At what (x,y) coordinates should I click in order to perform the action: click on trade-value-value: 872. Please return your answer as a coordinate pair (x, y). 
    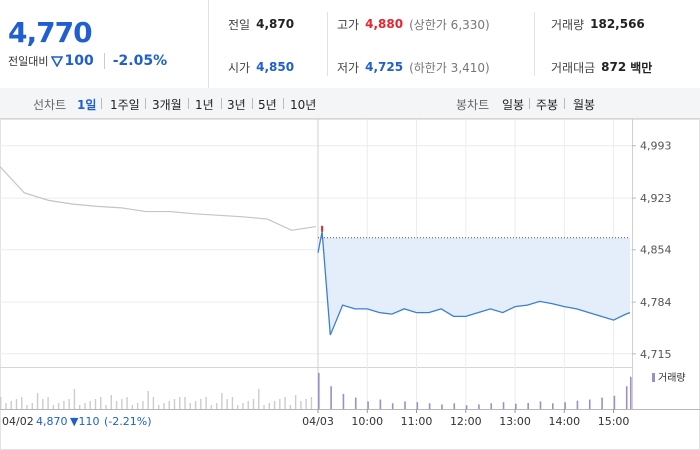
    Looking at the image, I should click on (614, 67).